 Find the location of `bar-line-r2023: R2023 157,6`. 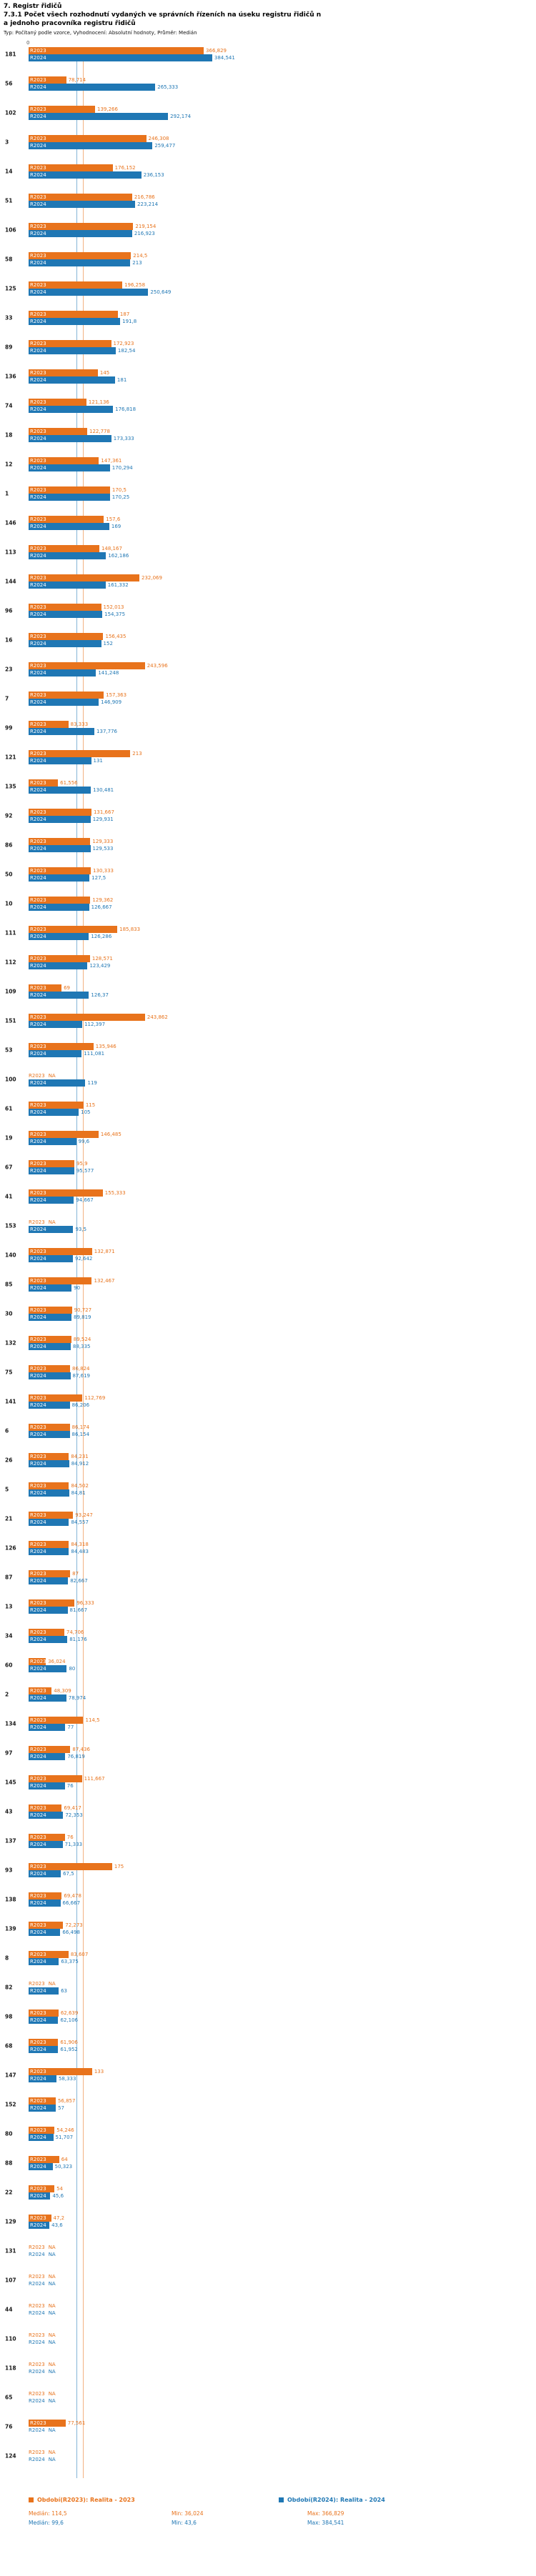

bar-line-r2023: R2023 157,6 is located at coordinates (282, 520).